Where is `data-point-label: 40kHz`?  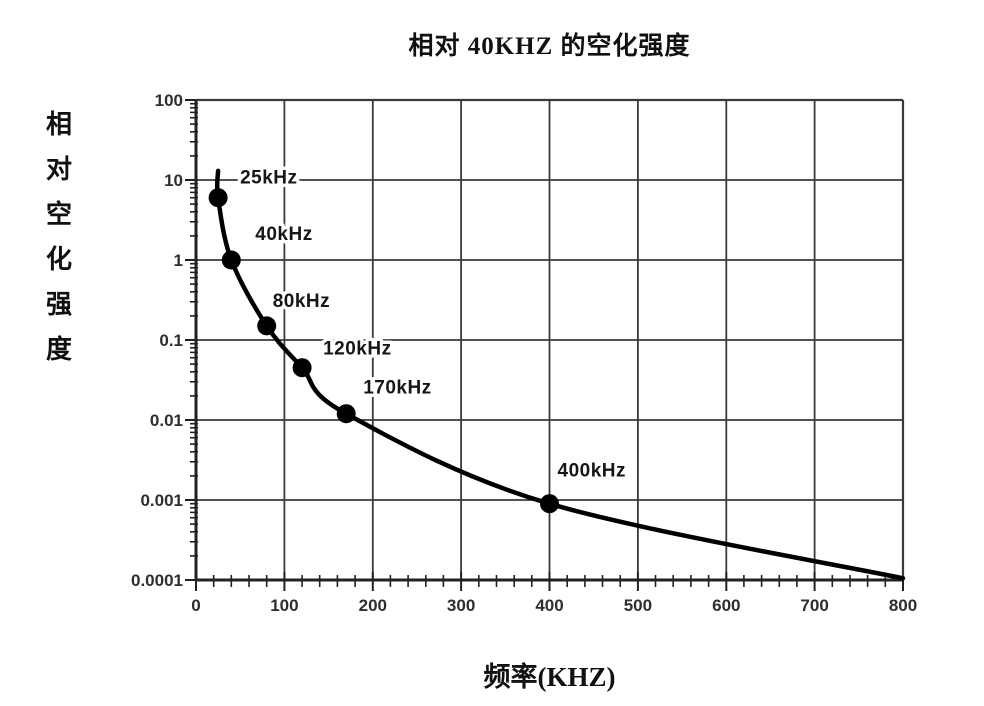
data-point-label: 40kHz is located at coordinates (283, 234).